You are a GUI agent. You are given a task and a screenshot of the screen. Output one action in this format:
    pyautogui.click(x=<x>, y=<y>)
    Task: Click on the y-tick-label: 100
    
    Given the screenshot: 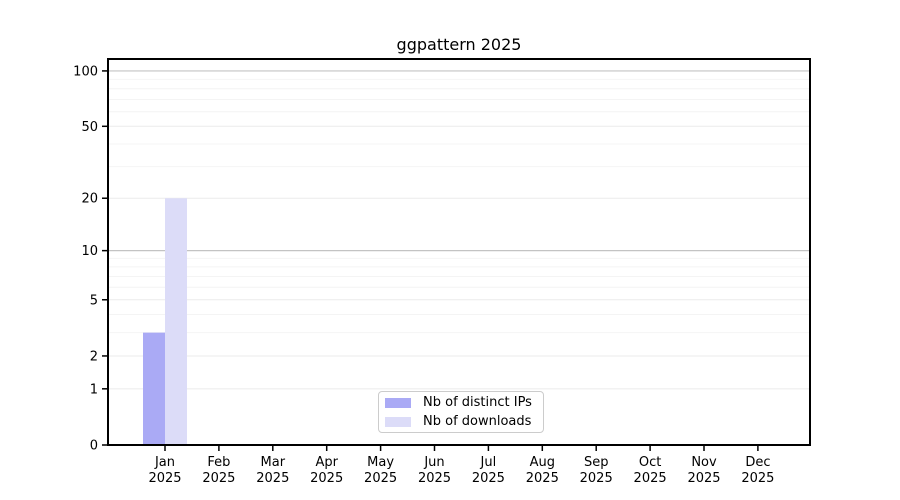 What is the action you would take?
    pyautogui.click(x=85, y=71)
    